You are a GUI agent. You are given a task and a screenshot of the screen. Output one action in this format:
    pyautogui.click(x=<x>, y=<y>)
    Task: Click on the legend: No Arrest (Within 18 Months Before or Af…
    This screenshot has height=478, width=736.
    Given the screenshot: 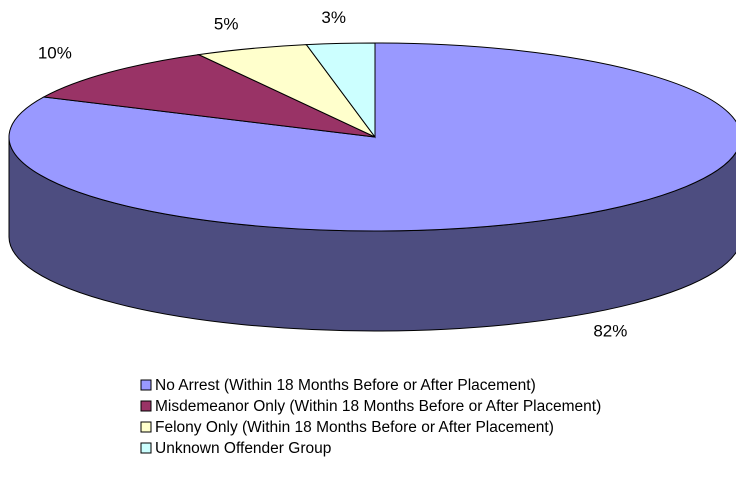 What is the action you would take?
    pyautogui.click(x=370, y=417)
    